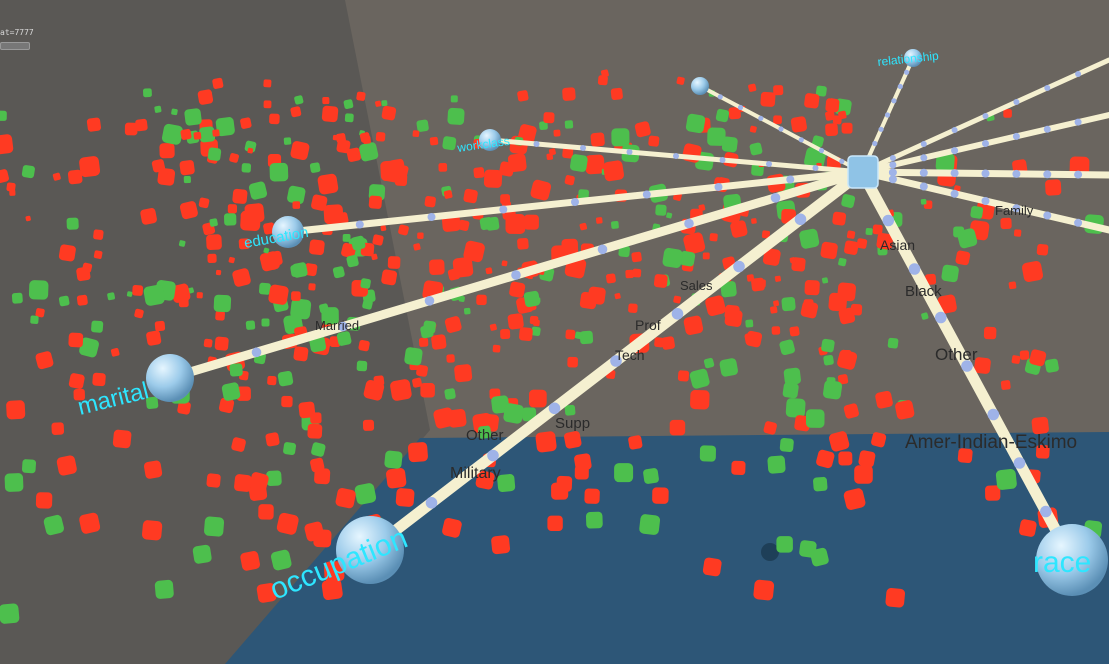 The image size is (1109, 664). What do you see at coordinates (908, 59) in the screenshot?
I see `axis-label-relationship: relationship` at bounding box center [908, 59].